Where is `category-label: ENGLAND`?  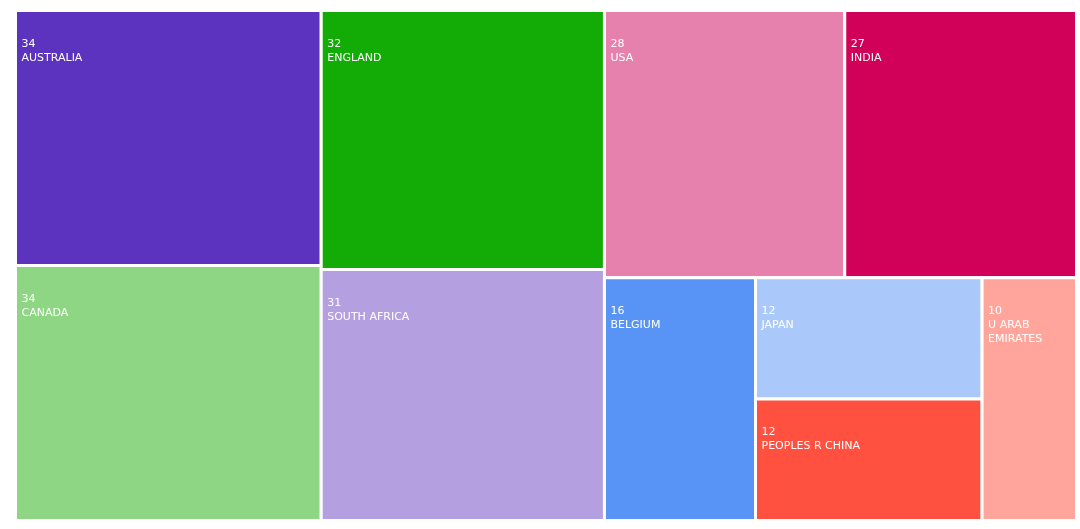
category-label: ENGLAND is located at coordinates (354, 57).